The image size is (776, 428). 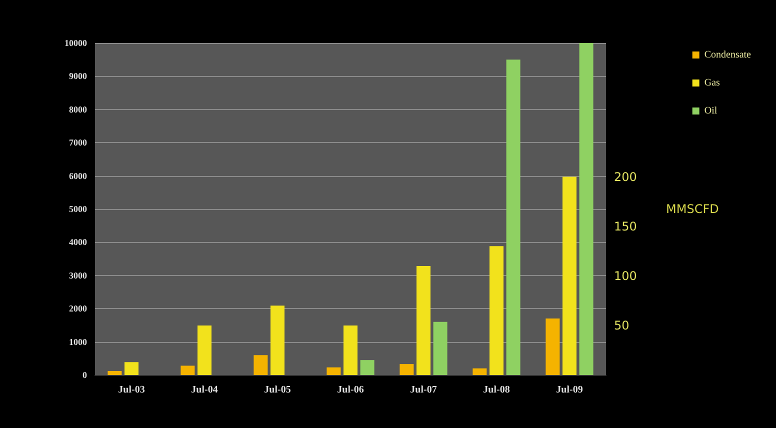 What do you see at coordinates (496, 390) in the screenshot?
I see `x-tick-label: Jul-08` at bounding box center [496, 390].